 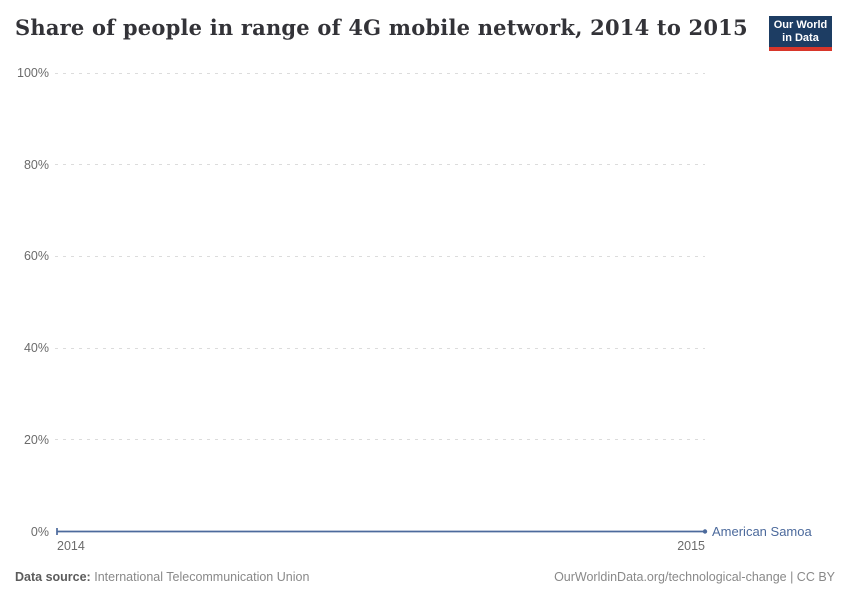 What do you see at coordinates (800, 38) in the screenshot?
I see `owid-logo-line2: in Data` at bounding box center [800, 38].